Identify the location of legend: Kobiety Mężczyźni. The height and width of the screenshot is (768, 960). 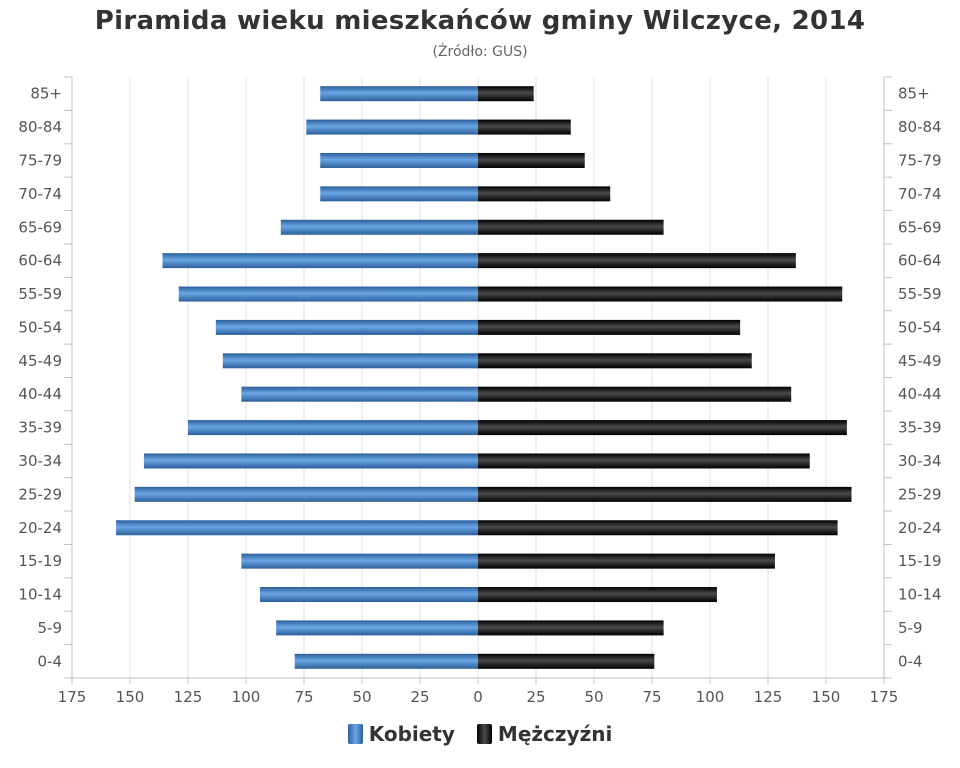
(480, 734).